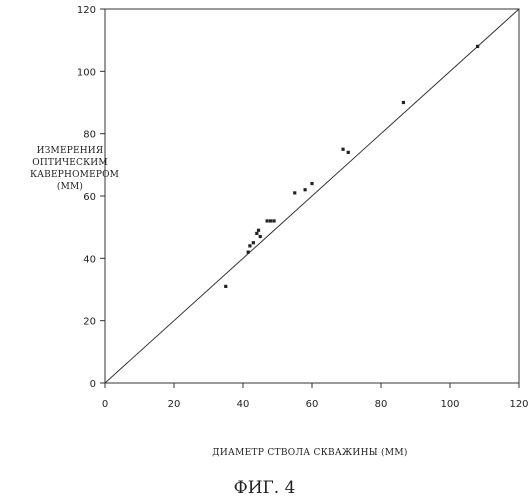 Image resolution: width=529 pixels, height=500 pixels. I want to click on x-axis-label: ДИАМЕТР СТВОЛА СКВАЖИНЫ (ММ), so click(310, 453).